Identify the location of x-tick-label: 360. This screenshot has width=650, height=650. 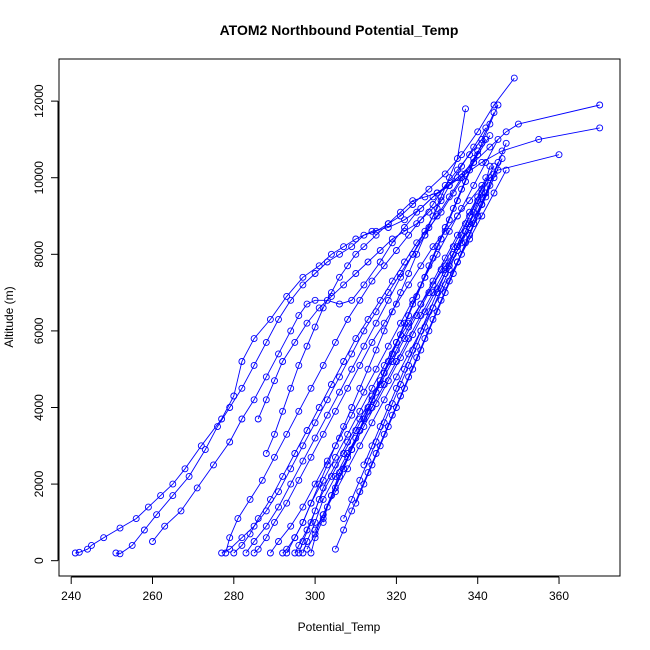
(559, 596).